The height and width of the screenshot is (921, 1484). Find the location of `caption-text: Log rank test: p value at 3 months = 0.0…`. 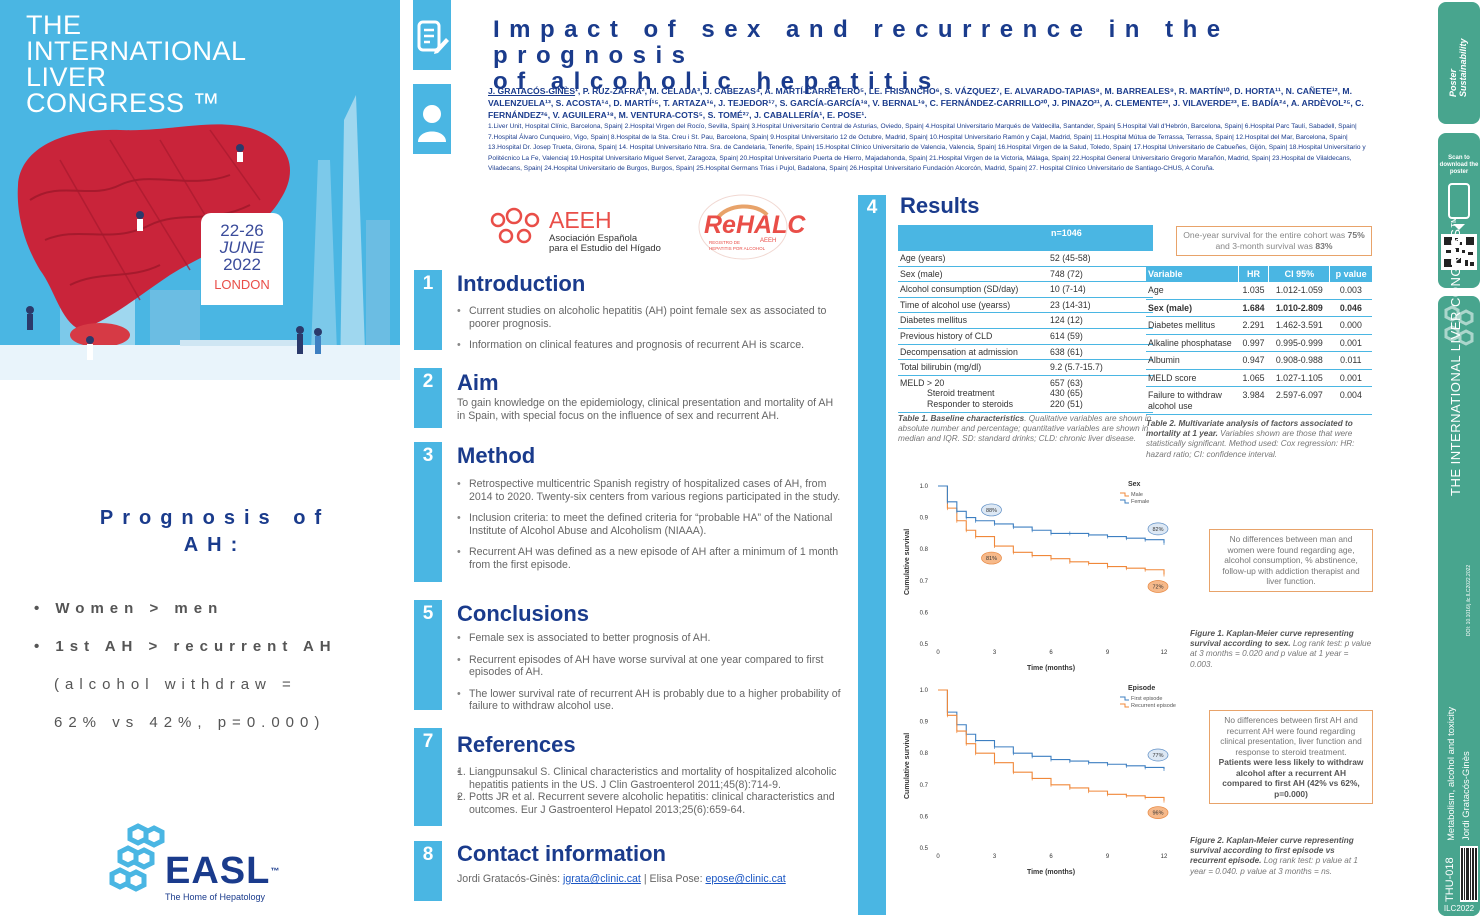

caption-text: Log rank test: p value at 3 months = 0.0… is located at coordinates (1281, 654).